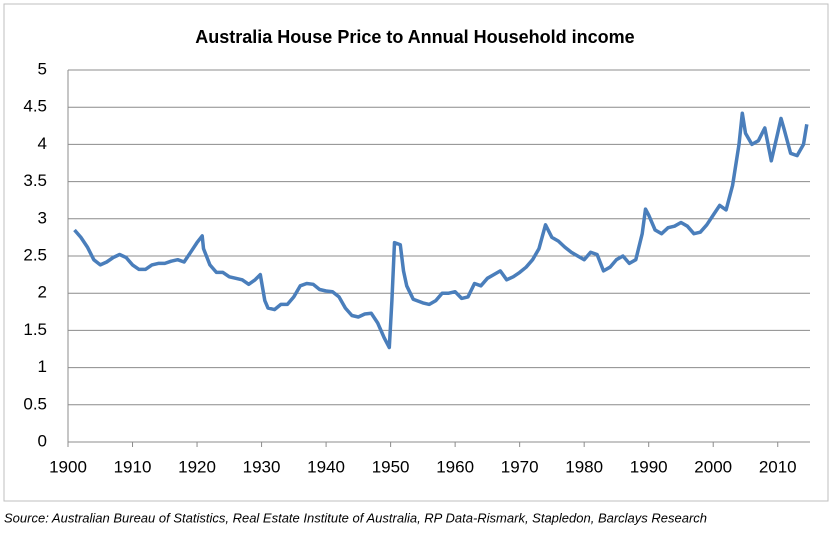 Image resolution: width=834 pixels, height=536 pixels. Describe the element at coordinates (35, 180) in the screenshot. I see `y-tick-label: 3.5` at that location.